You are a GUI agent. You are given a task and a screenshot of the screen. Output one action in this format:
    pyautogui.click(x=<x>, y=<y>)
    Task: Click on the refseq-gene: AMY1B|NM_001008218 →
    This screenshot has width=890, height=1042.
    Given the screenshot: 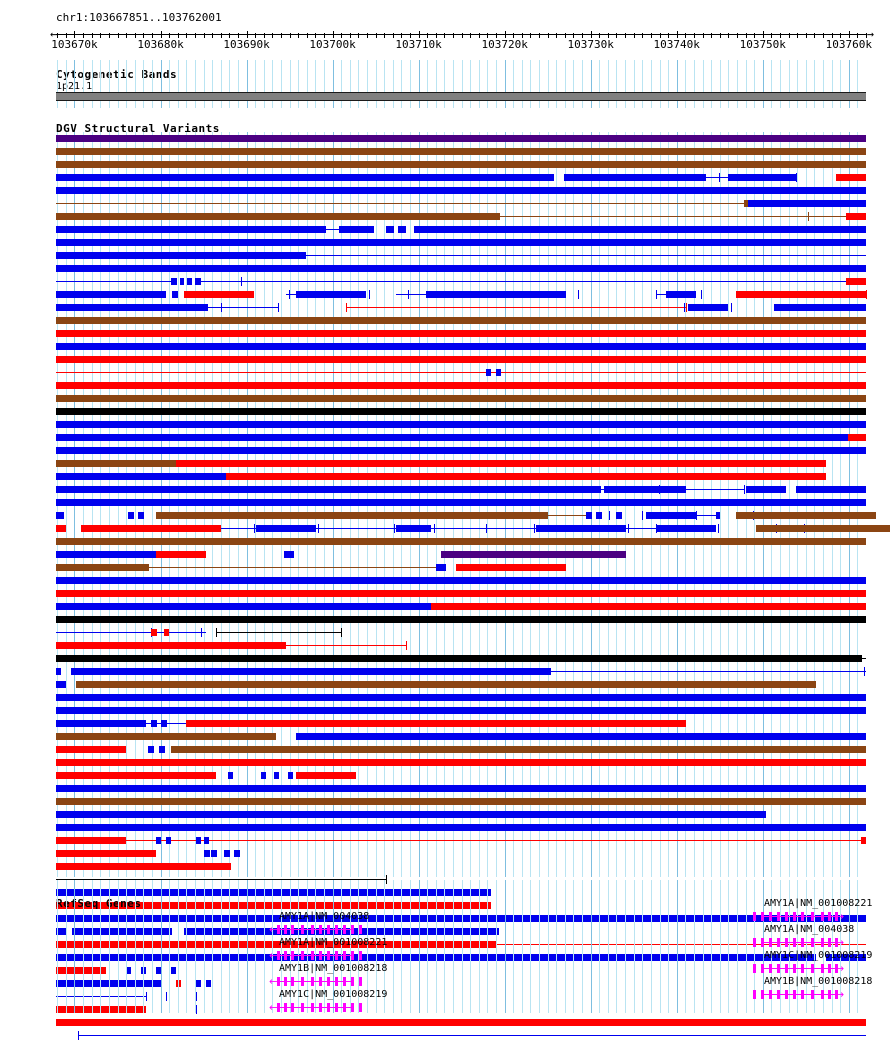 What is the action you would take?
    pyautogui.click(x=812, y=988)
    